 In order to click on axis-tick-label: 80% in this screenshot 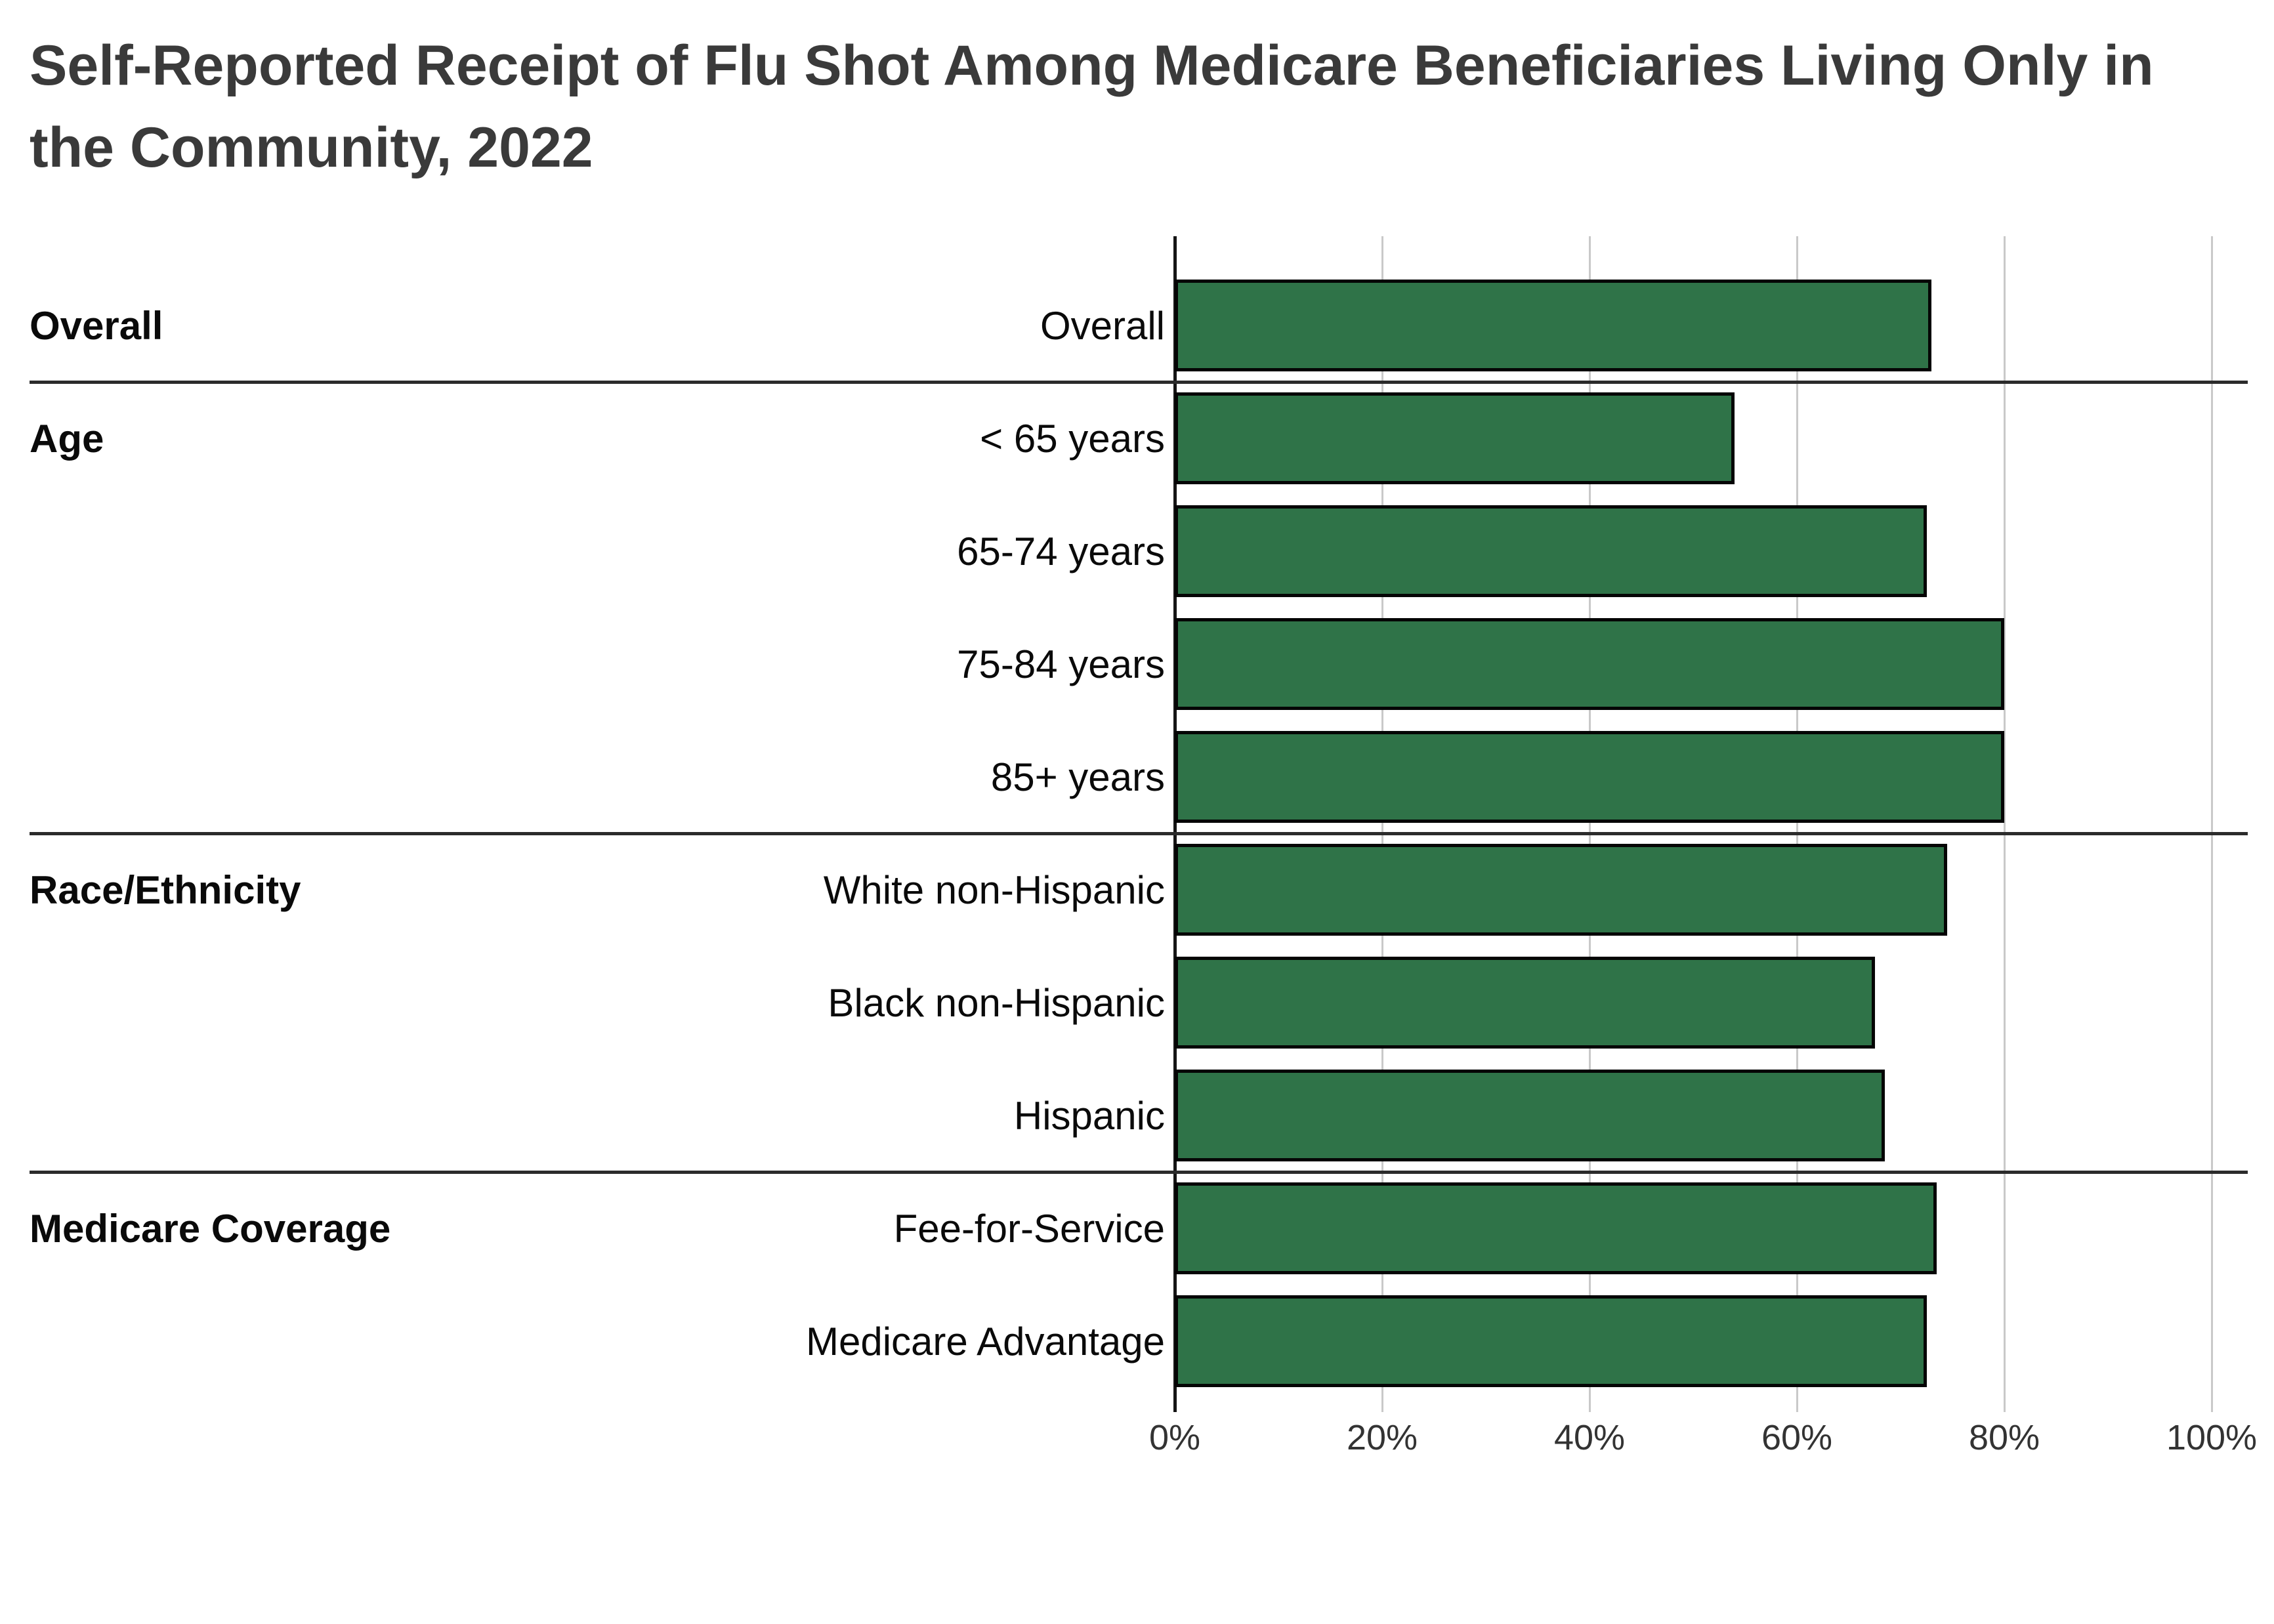, I will do `click(2004, 1437)`.